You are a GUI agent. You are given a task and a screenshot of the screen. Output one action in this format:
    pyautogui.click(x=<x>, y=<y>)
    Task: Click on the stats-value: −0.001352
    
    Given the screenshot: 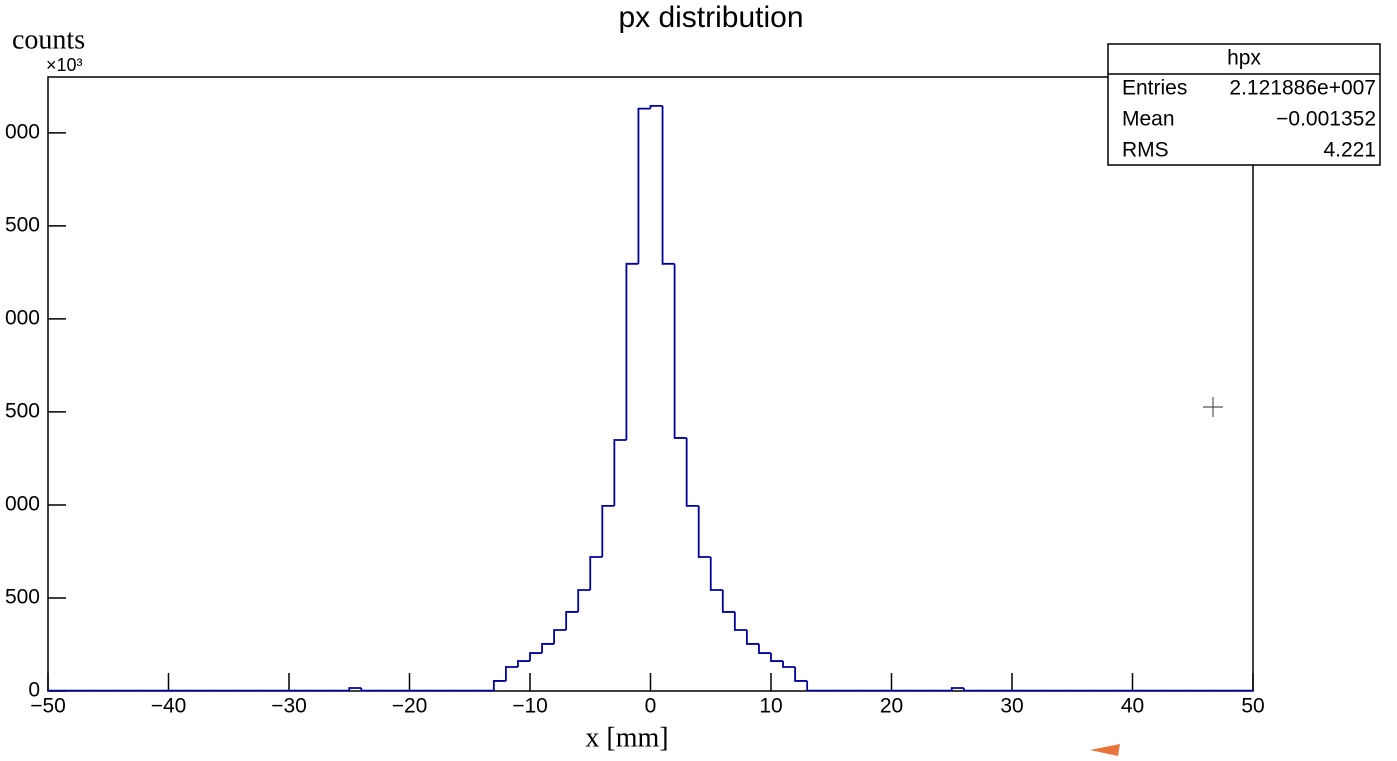 What is the action you would take?
    pyautogui.click(x=1326, y=119)
    